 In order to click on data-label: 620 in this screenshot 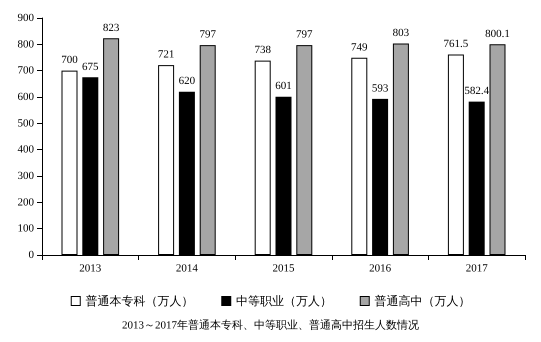, I will do `click(187, 81)`.